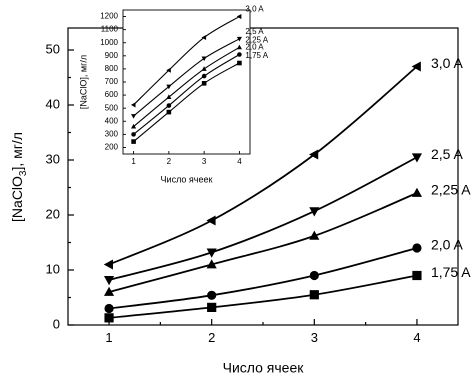 This screenshot has height=376, width=472. Describe the element at coordinates (83, 82) in the screenshot. I see `inset-y-axis-label: [NaClO], мг/л` at that location.